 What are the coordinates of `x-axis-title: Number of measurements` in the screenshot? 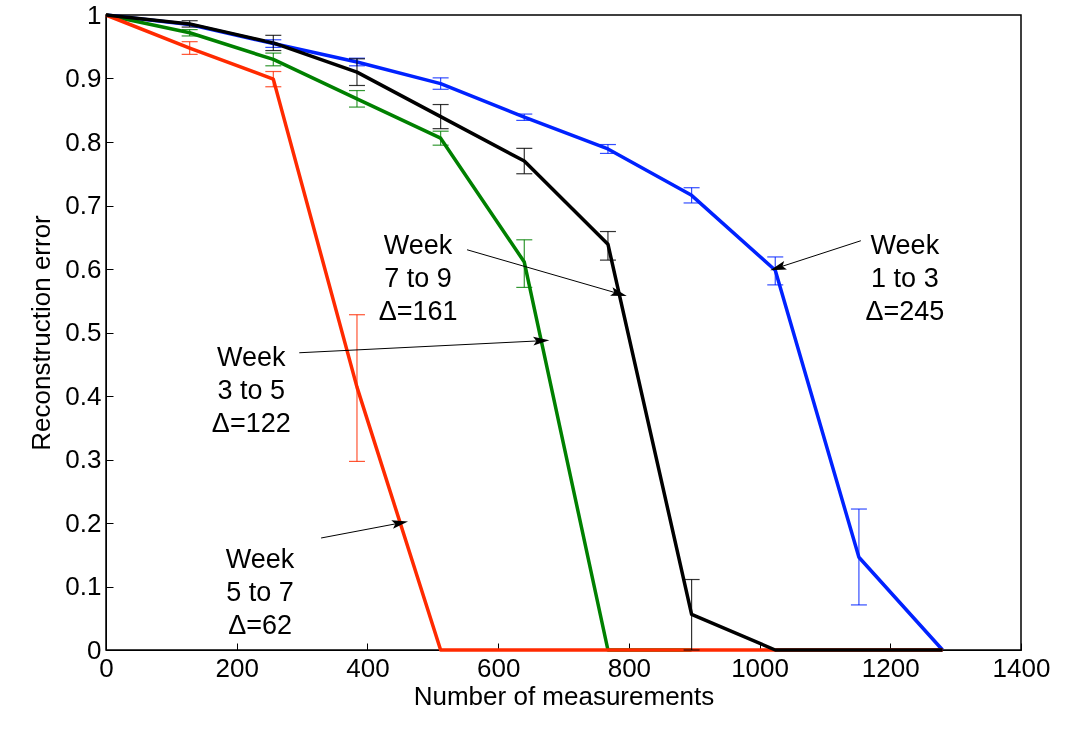 It's located at (564, 695).